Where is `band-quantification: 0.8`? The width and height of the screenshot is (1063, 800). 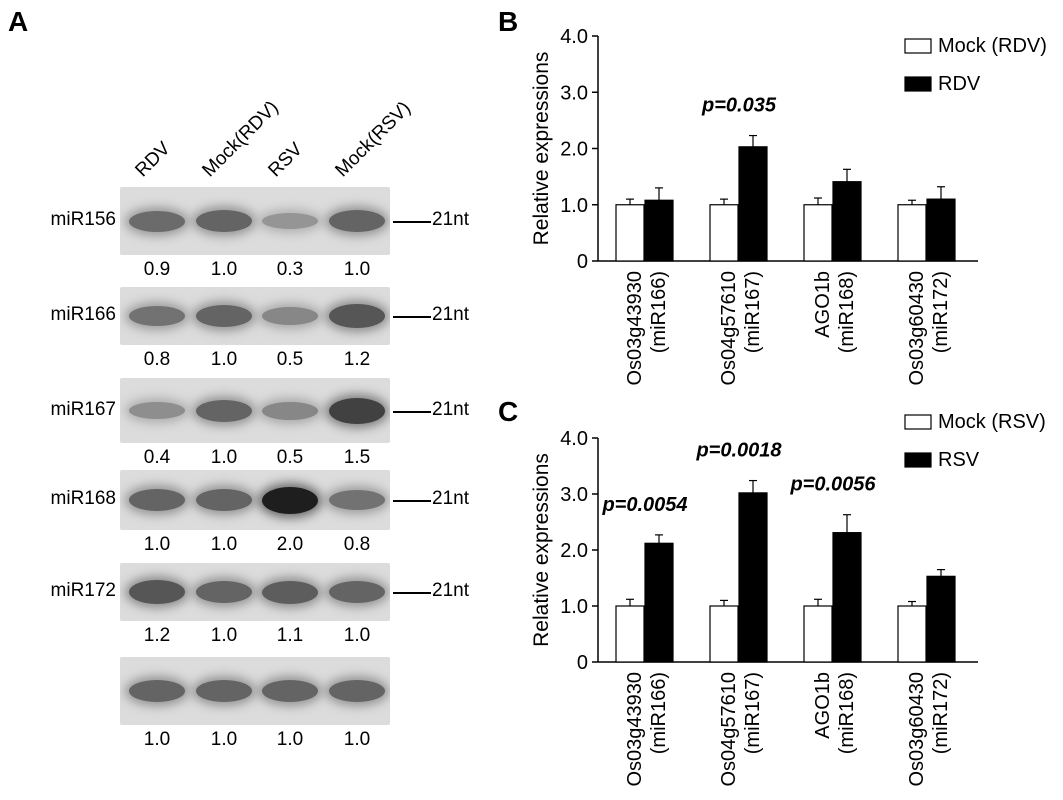 band-quantification: 0.8 is located at coordinates (357, 544).